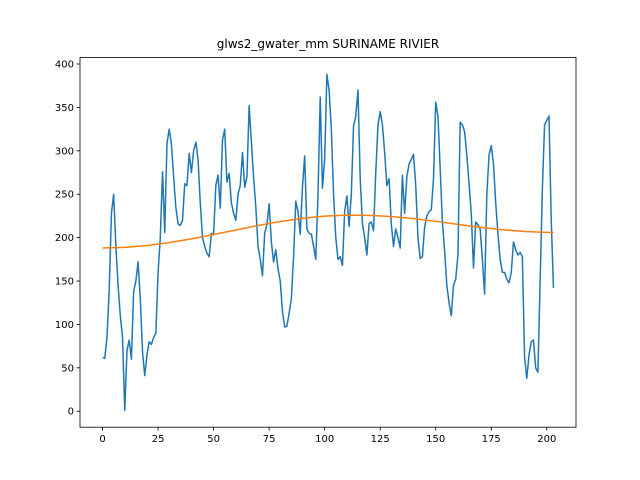  What do you see at coordinates (491, 439) in the screenshot?
I see `x-tick-label: 175` at bounding box center [491, 439].